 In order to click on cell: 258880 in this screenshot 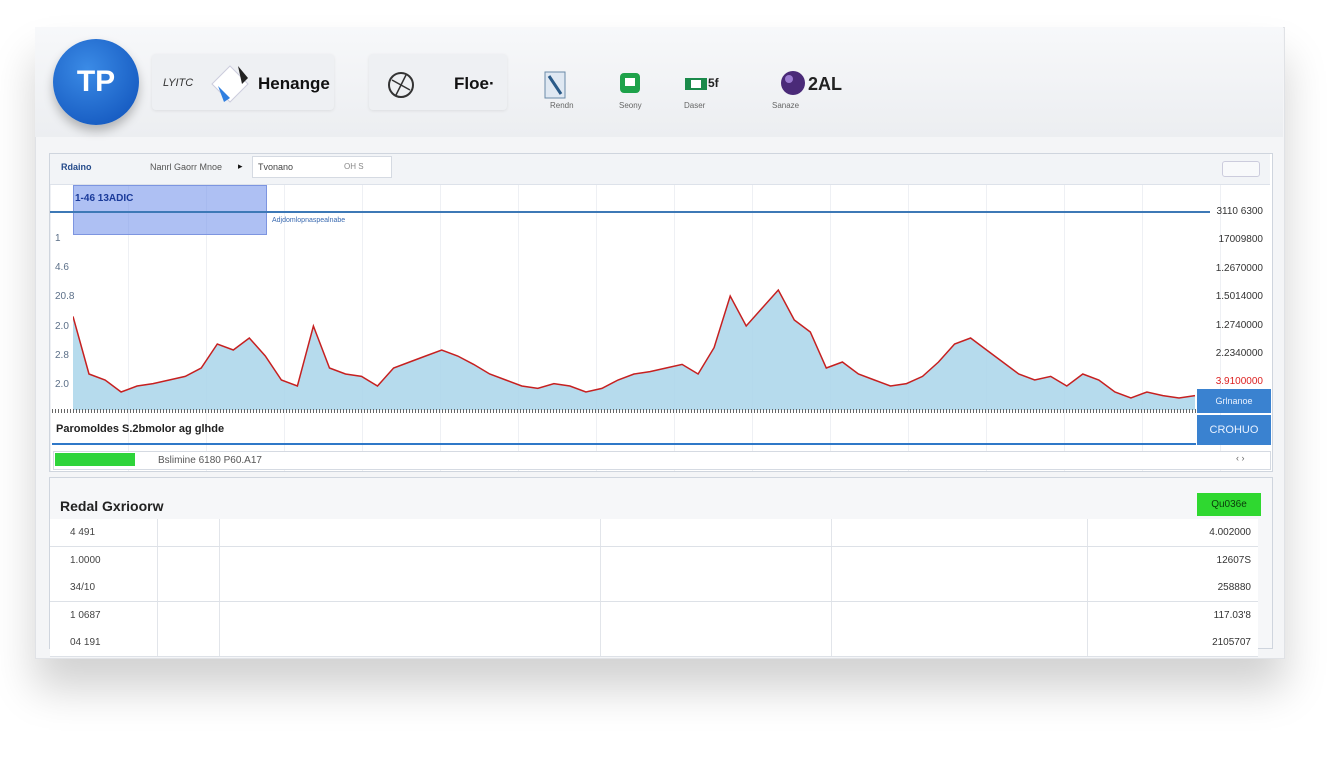, I will do `click(1234, 588)`.